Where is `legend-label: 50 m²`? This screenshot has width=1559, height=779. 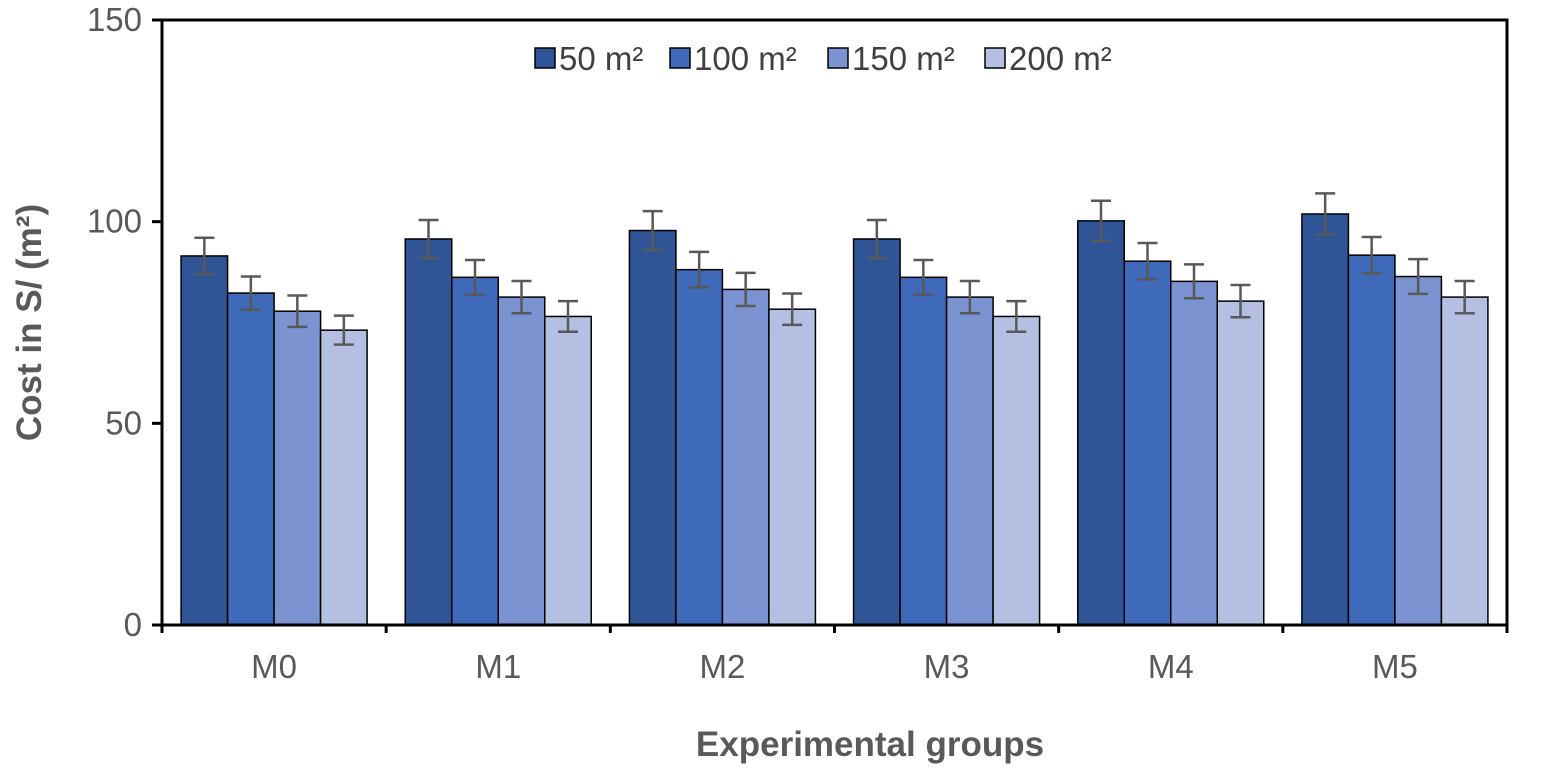
legend-label: 50 m² is located at coordinates (601, 58).